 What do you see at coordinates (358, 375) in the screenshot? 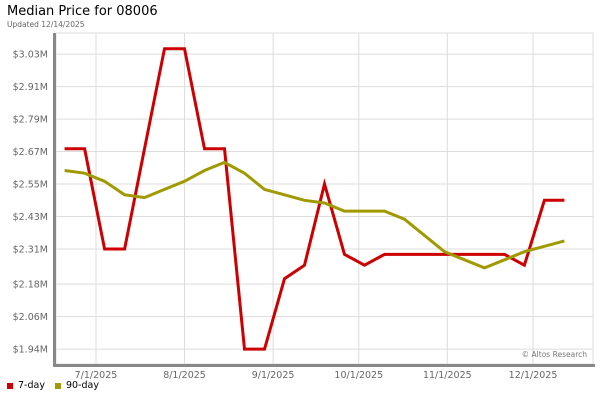
I see `x-tick-label: 10/1/2025` at bounding box center [358, 375].